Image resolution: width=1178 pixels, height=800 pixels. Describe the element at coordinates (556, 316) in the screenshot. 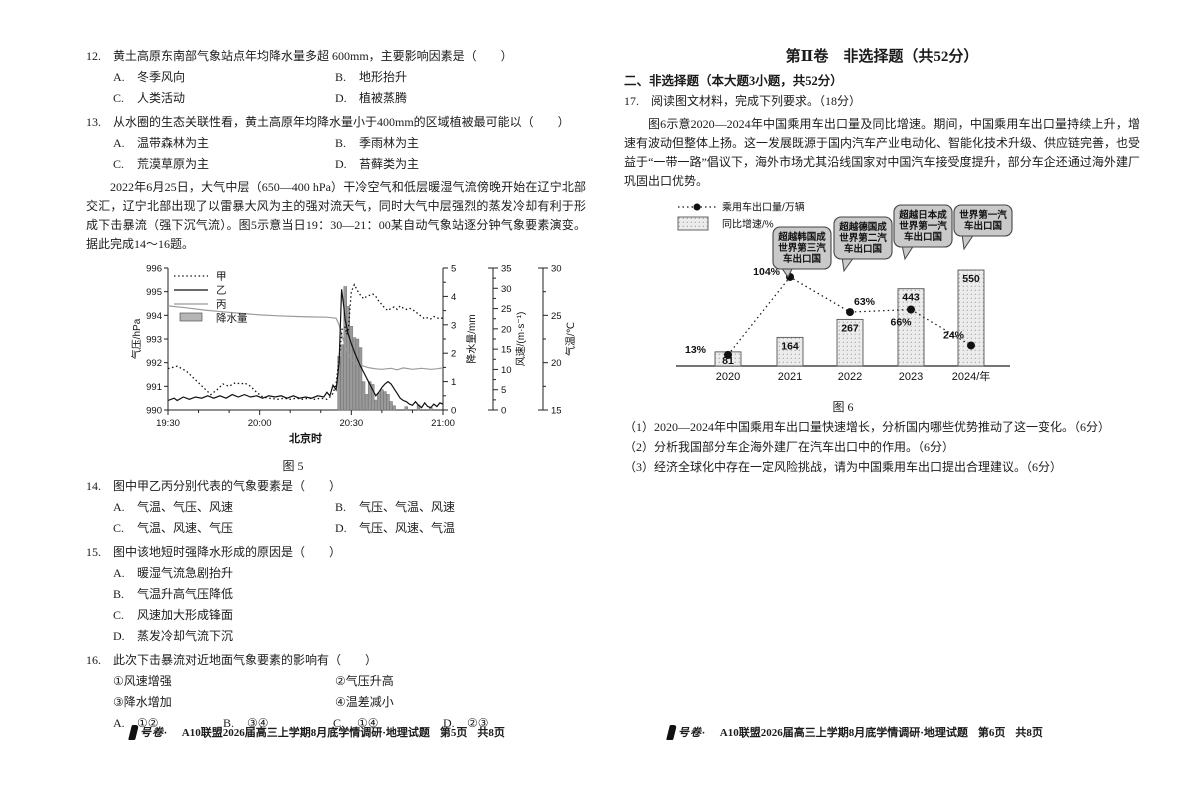

I see `svg-text: 25` at that location.